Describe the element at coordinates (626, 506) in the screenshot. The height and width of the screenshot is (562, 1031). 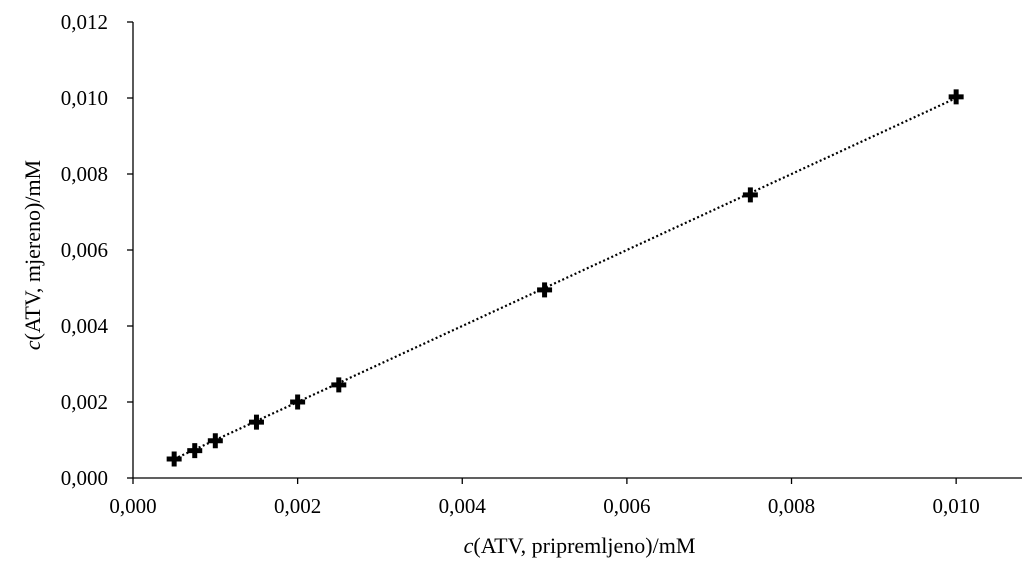
I see `x-tick-label: 0,006` at that location.